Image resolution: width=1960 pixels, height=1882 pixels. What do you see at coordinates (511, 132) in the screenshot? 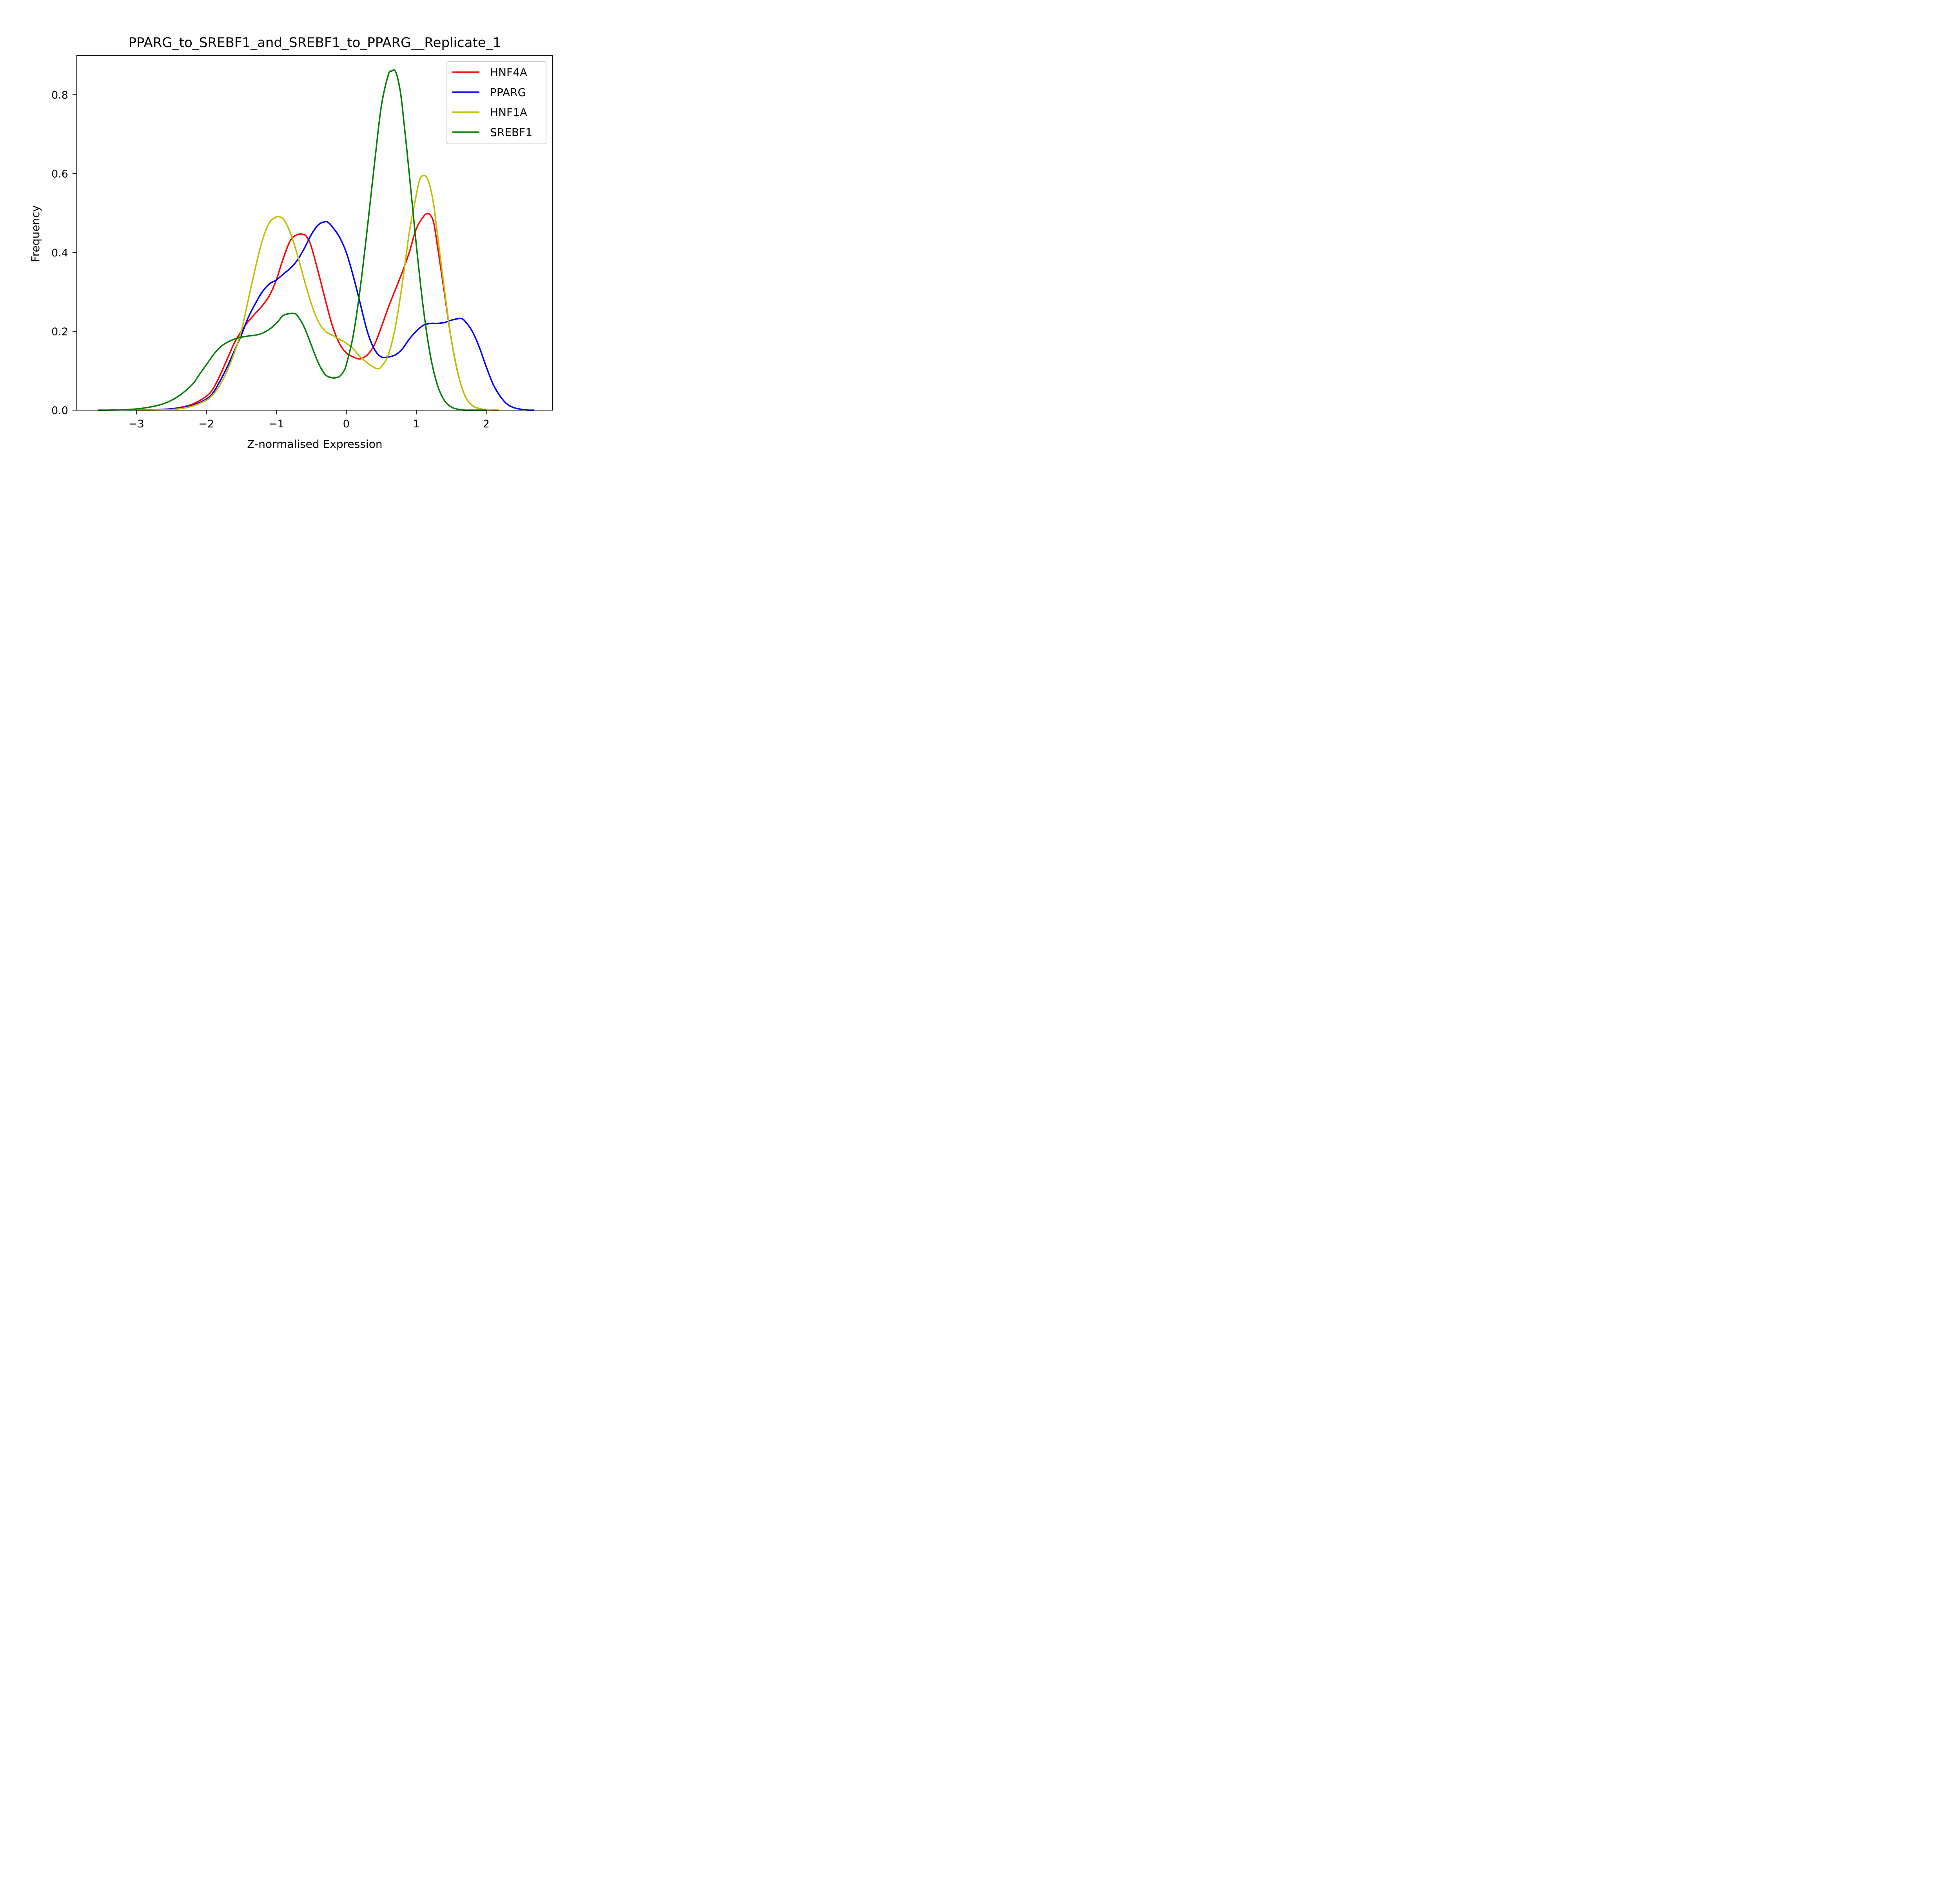
I see `legend-label-srebf1: SREBF1` at bounding box center [511, 132].